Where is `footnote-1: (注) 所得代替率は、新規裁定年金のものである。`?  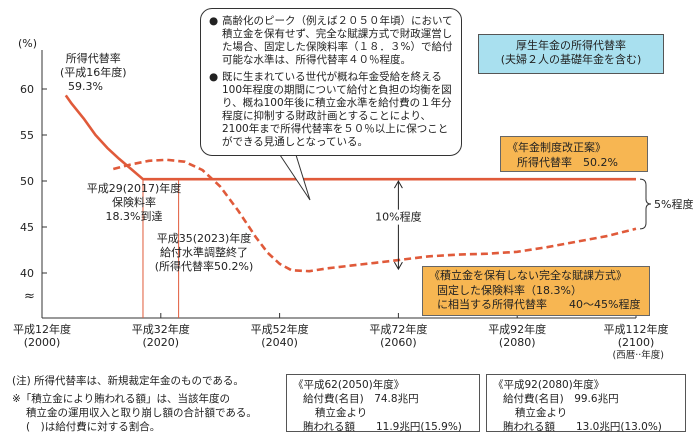 footnote-1: (注) 所得代替率は、新規裁定年金のものである。 is located at coordinates (128, 381).